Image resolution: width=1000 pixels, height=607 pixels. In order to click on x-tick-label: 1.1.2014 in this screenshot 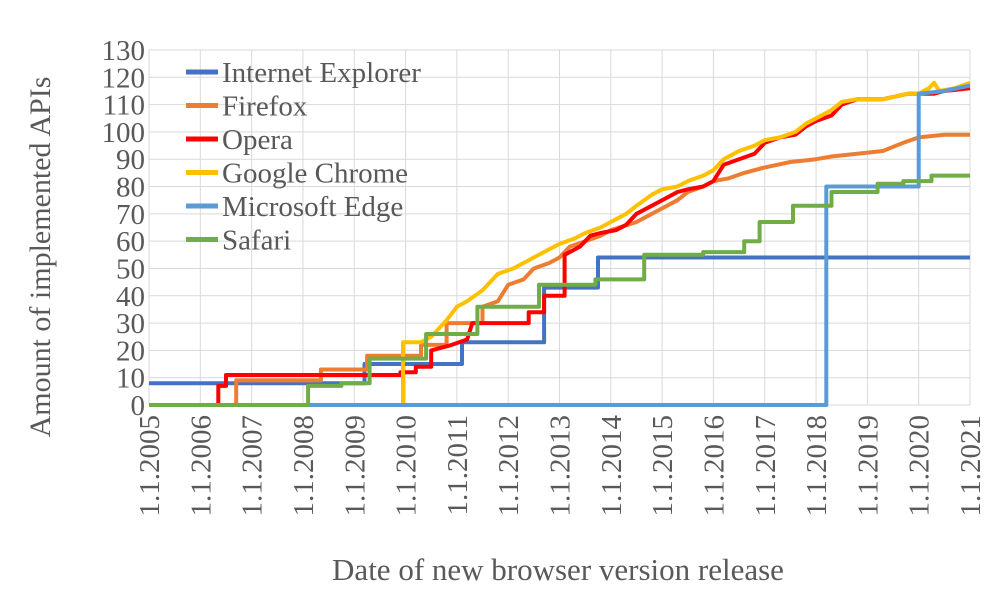, I will do `click(612, 466)`.